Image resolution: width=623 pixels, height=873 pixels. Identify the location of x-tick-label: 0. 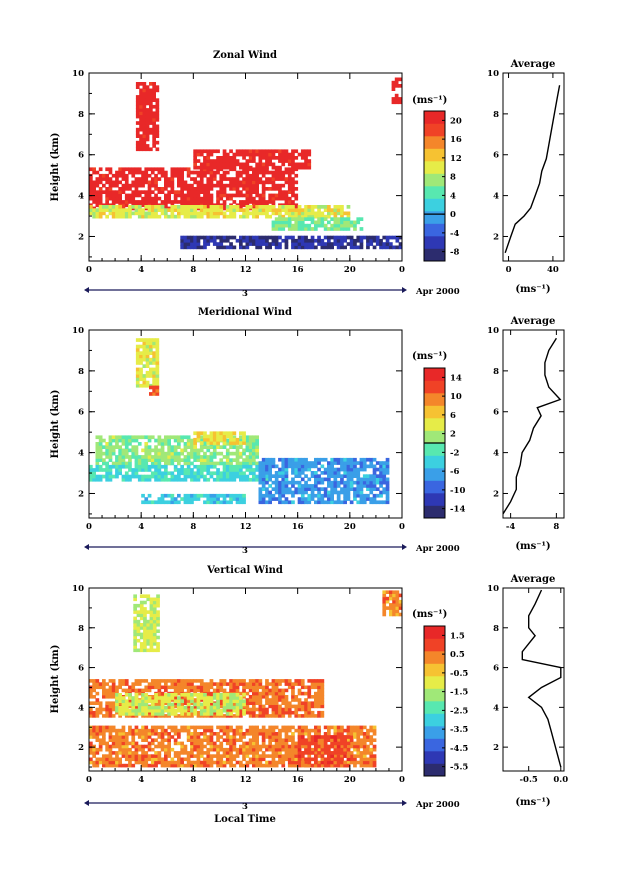
(402, 270).